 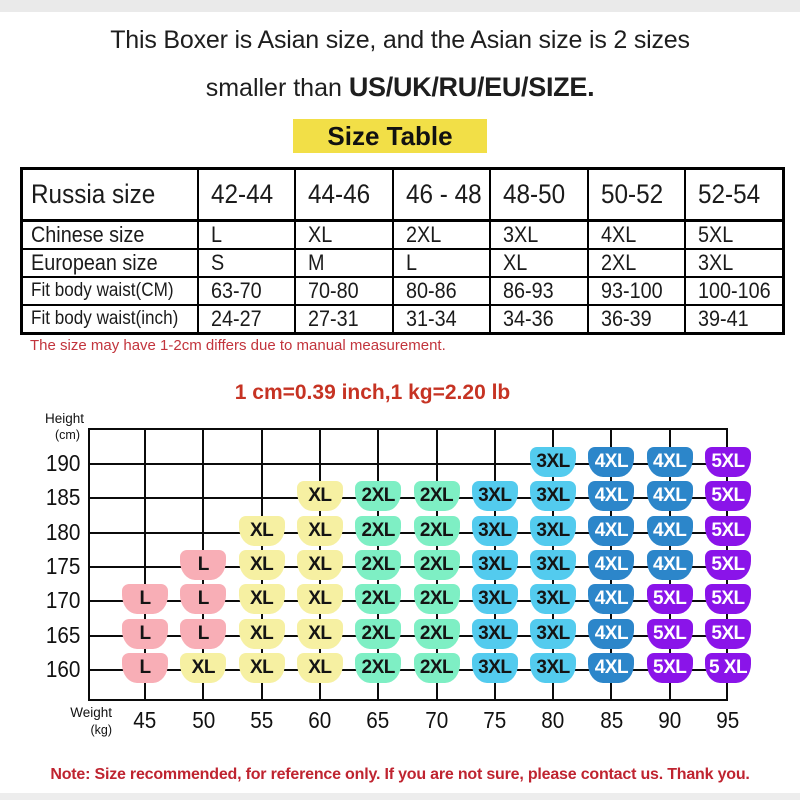 I want to click on row-label: Russia size, so click(x=109, y=194).